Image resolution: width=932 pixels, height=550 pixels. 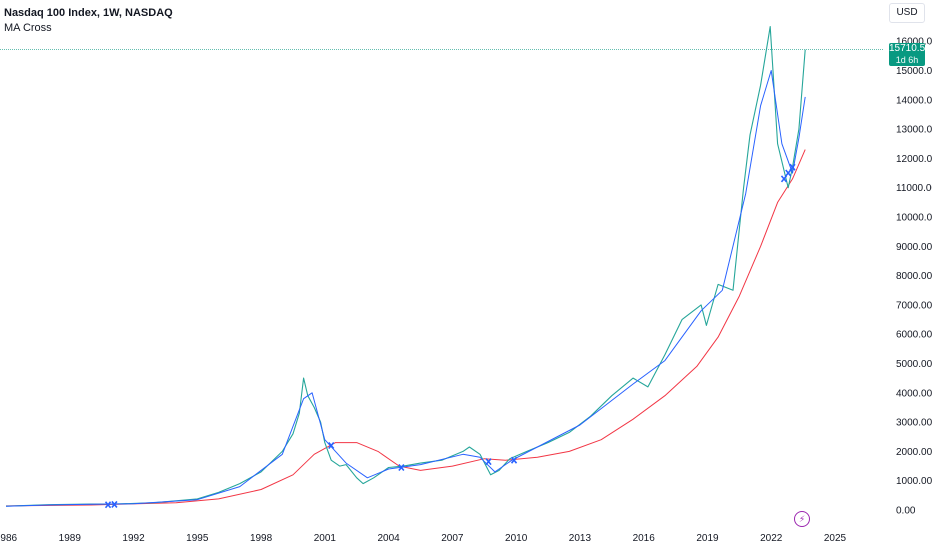 I want to click on bar-countdown: 1d 6h, so click(x=907, y=60).